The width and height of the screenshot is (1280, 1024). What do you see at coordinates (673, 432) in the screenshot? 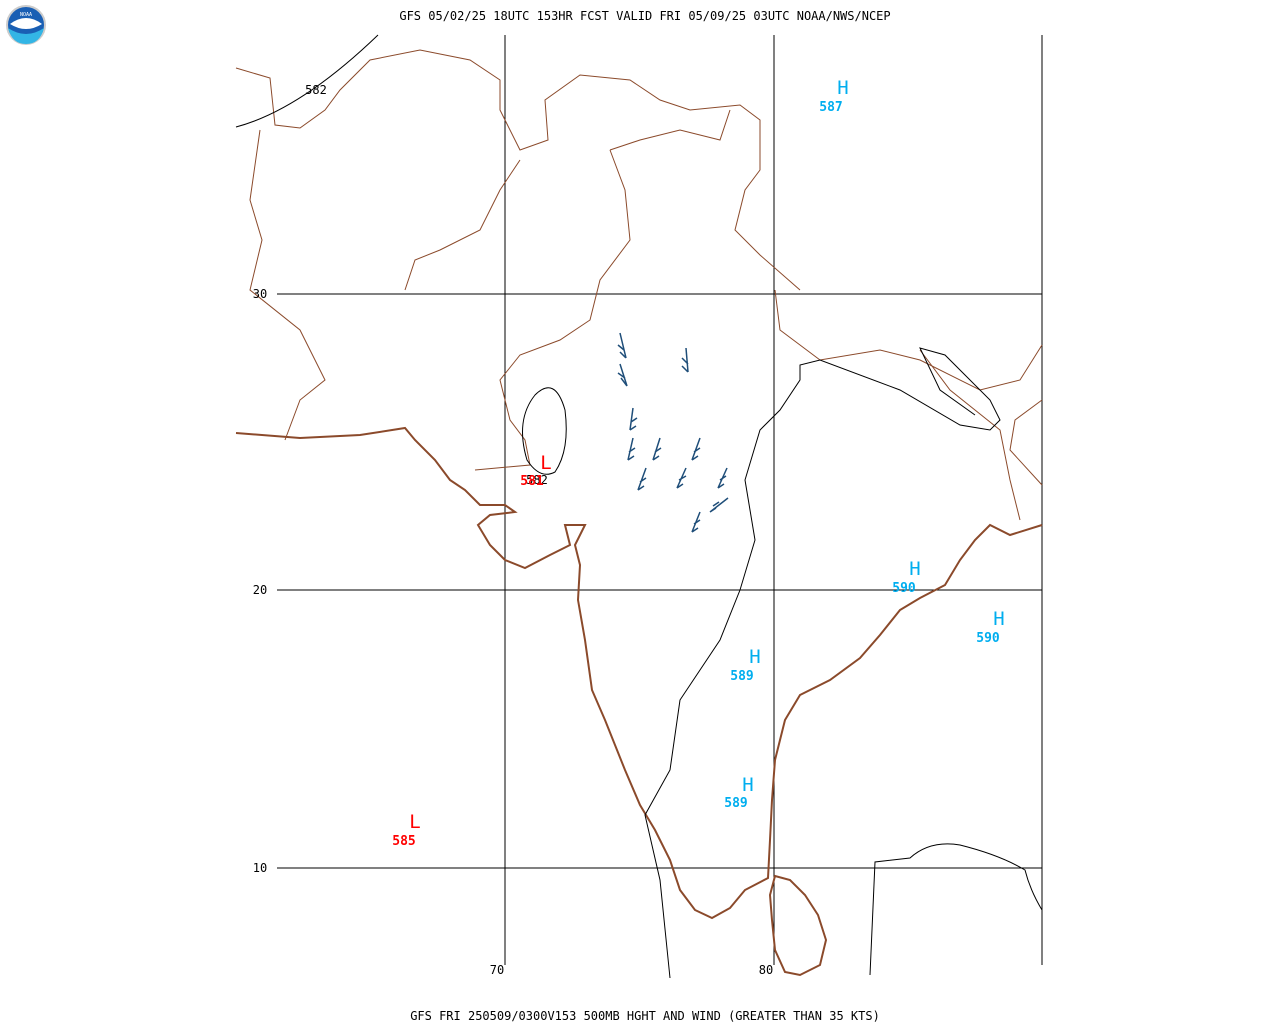
I see `wind-barbs` at bounding box center [673, 432].